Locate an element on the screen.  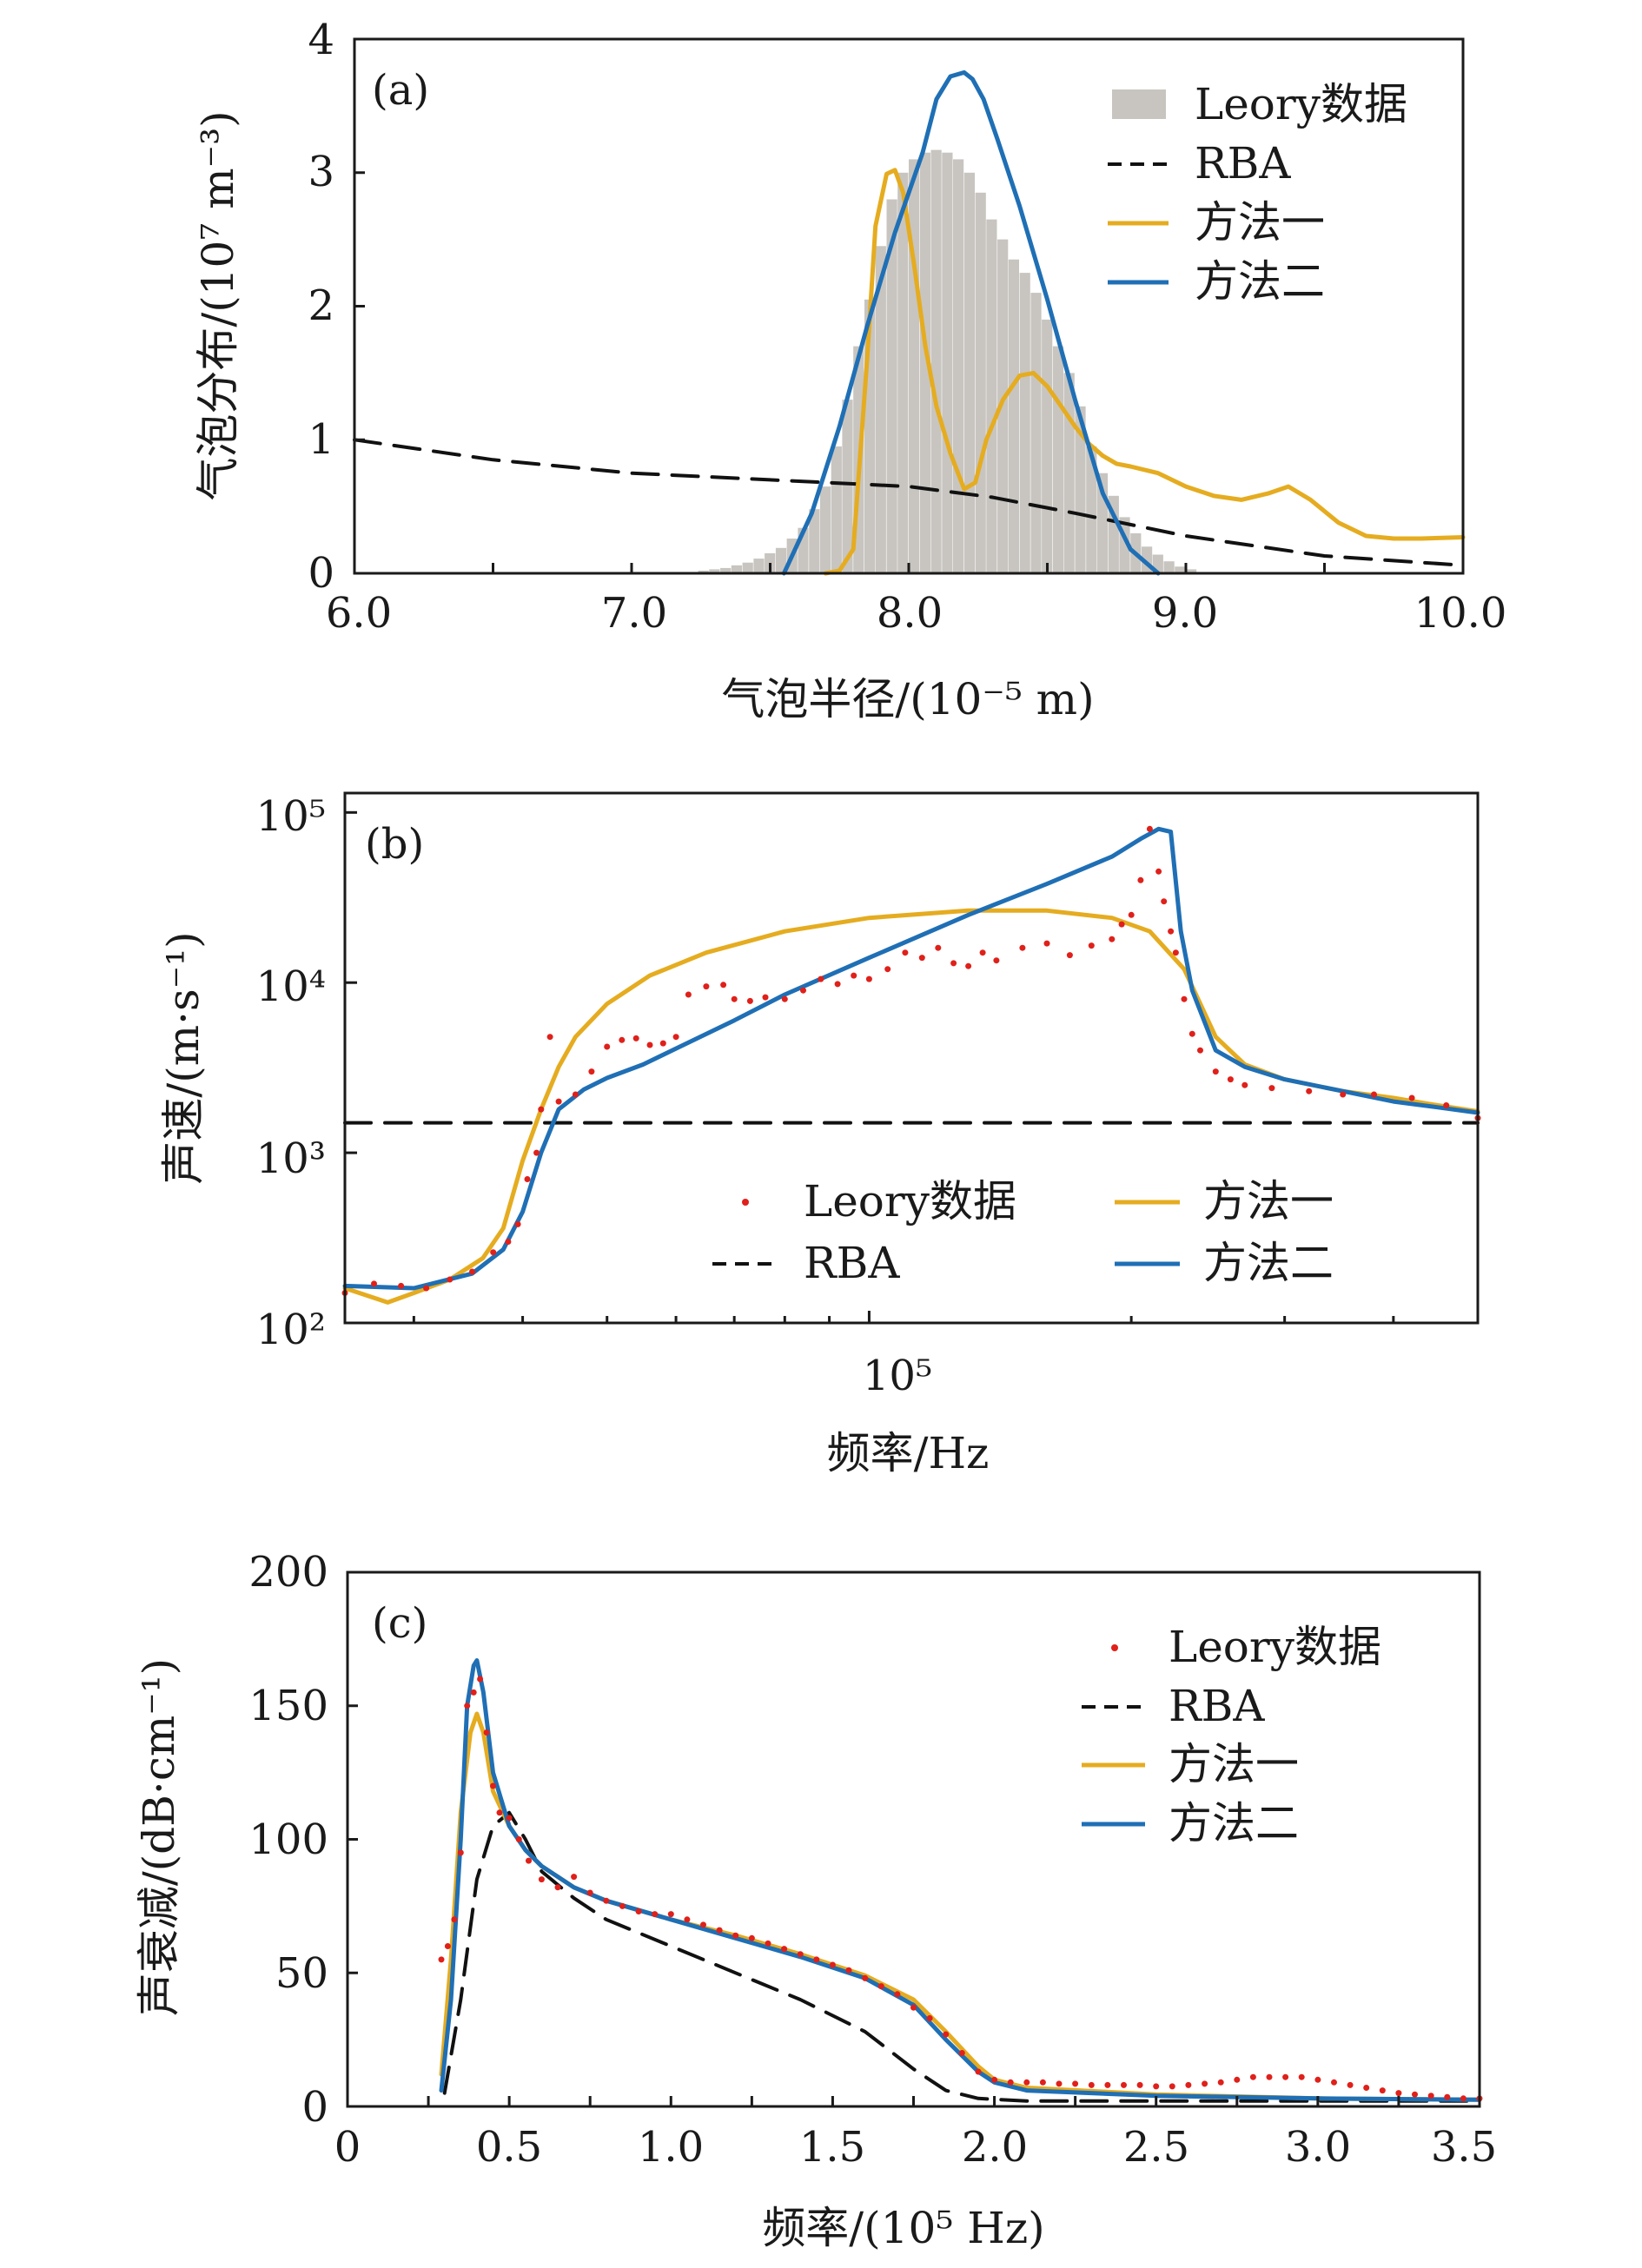
a-series-method2 is located at coordinates (971, 322).